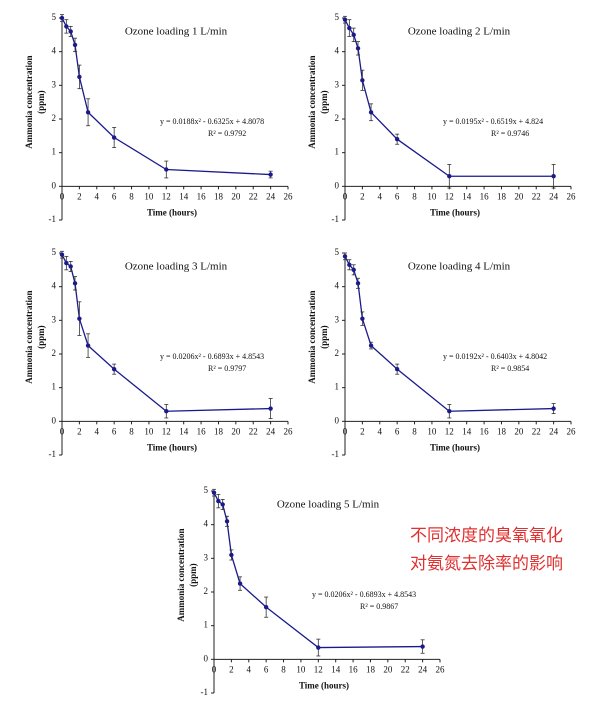 The image size is (615, 709). What do you see at coordinates (510, 133) in the screenshot?
I see `annotation: R² = 0.9746` at bounding box center [510, 133].